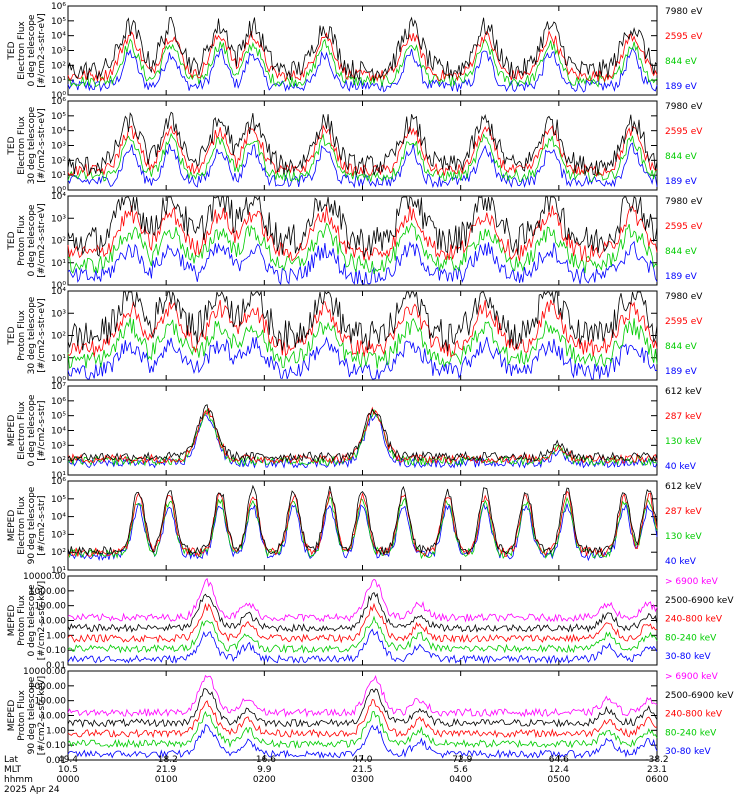  I want to click on y-tick-label: 10⁰, so click(58, 286).